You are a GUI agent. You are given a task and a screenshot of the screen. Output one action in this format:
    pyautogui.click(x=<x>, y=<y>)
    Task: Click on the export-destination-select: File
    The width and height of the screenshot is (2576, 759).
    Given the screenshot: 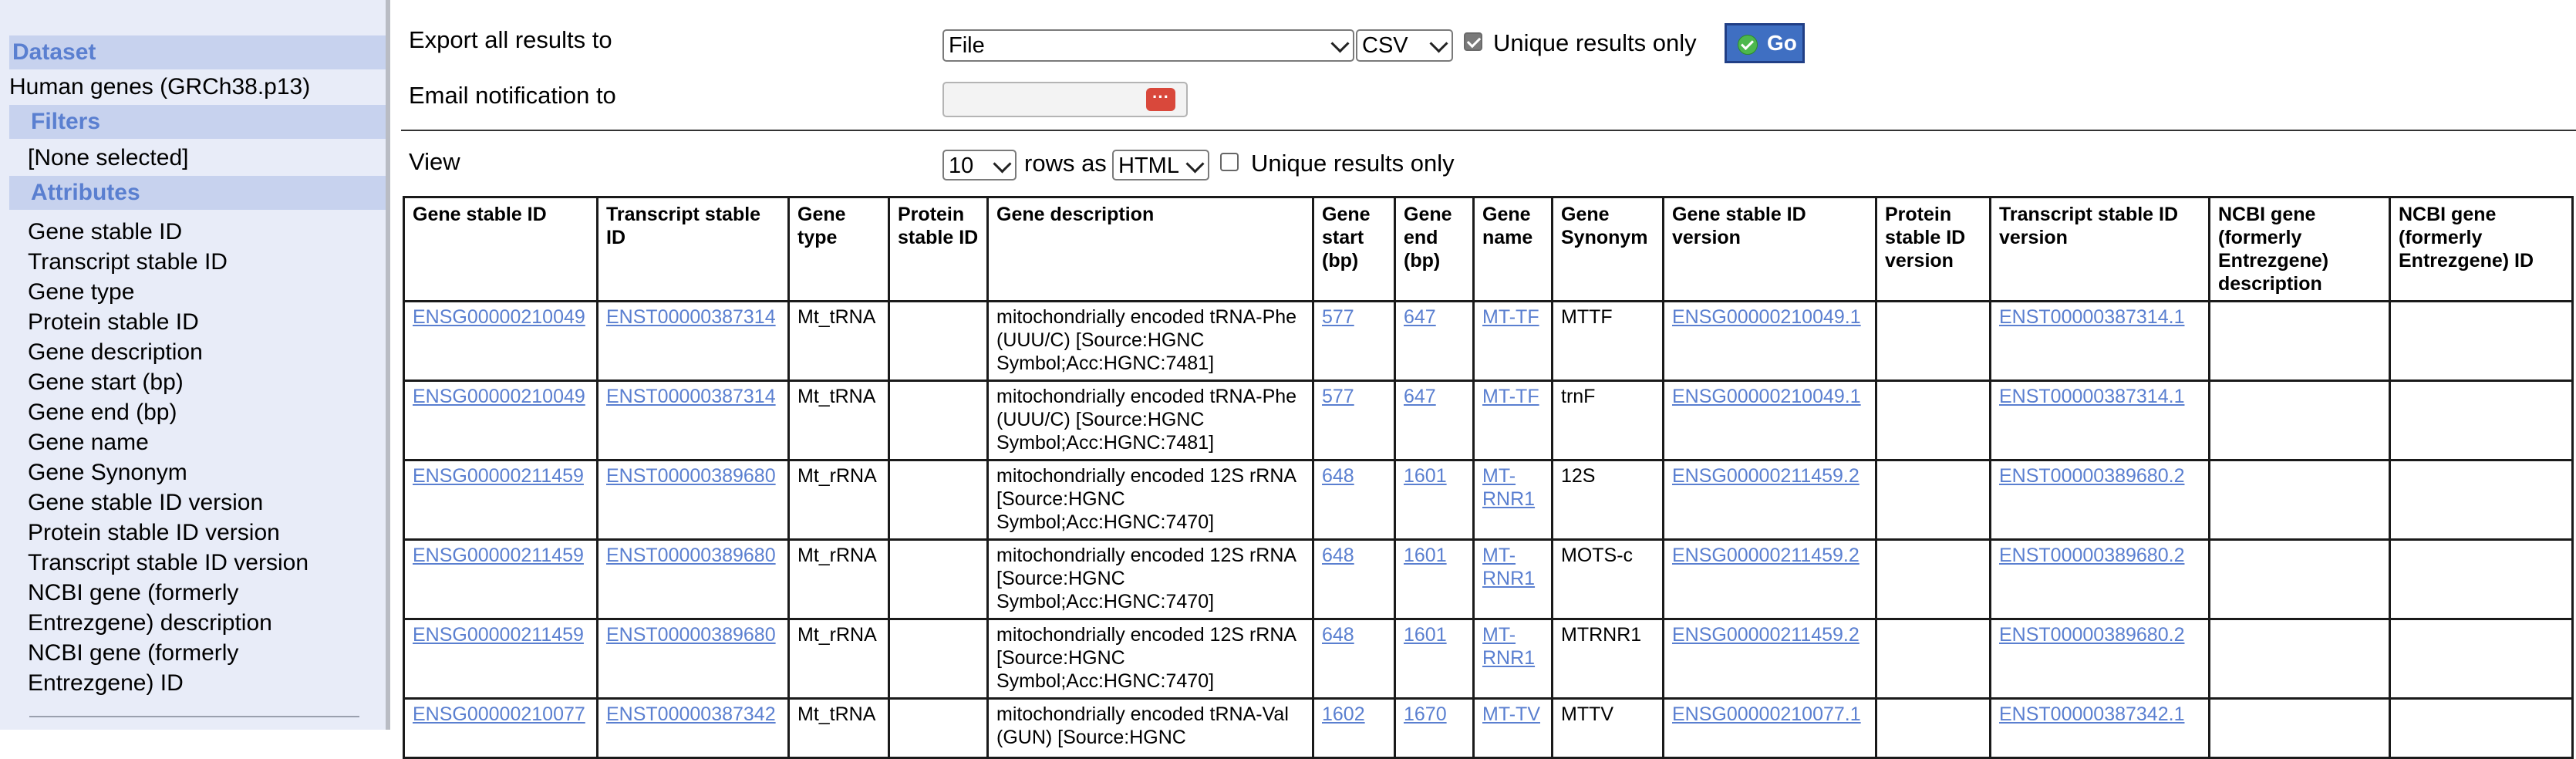 What is the action you would take?
    pyautogui.click(x=1148, y=46)
    